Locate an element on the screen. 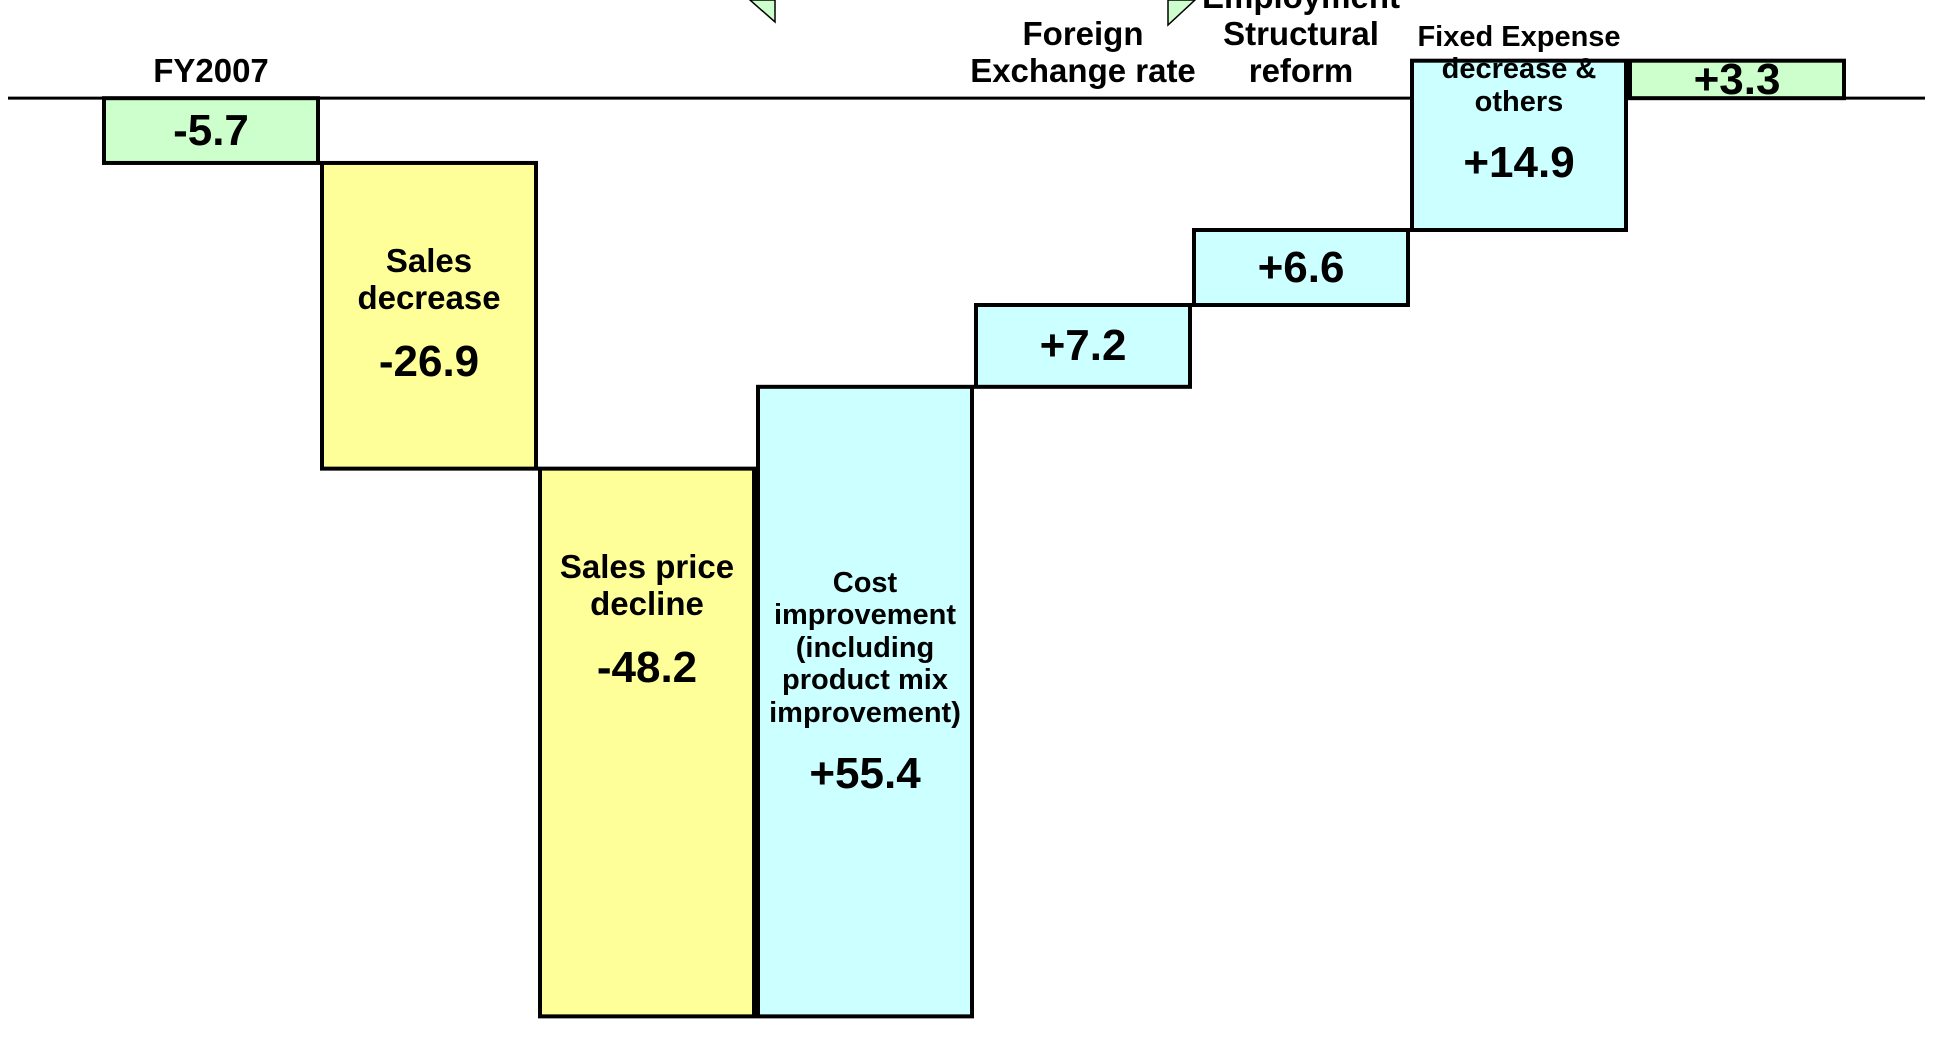 This screenshot has height=1041, width=1933. value-label: -48.2 is located at coordinates (647, 667).